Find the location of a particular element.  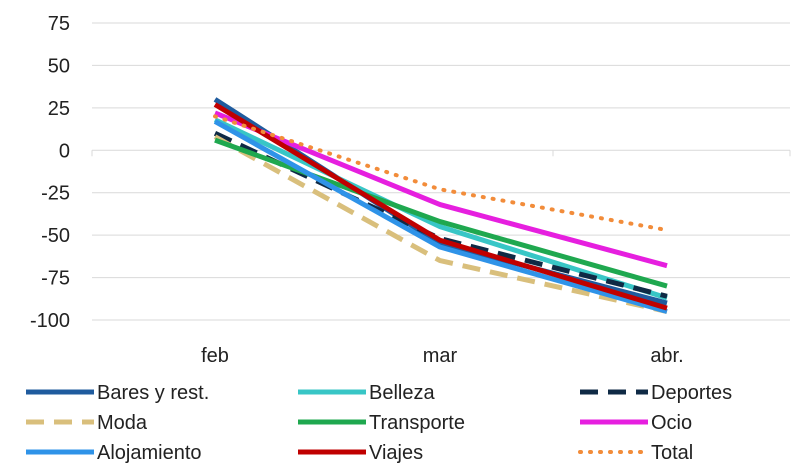

y-tick-label: -25 is located at coordinates (55, 194).